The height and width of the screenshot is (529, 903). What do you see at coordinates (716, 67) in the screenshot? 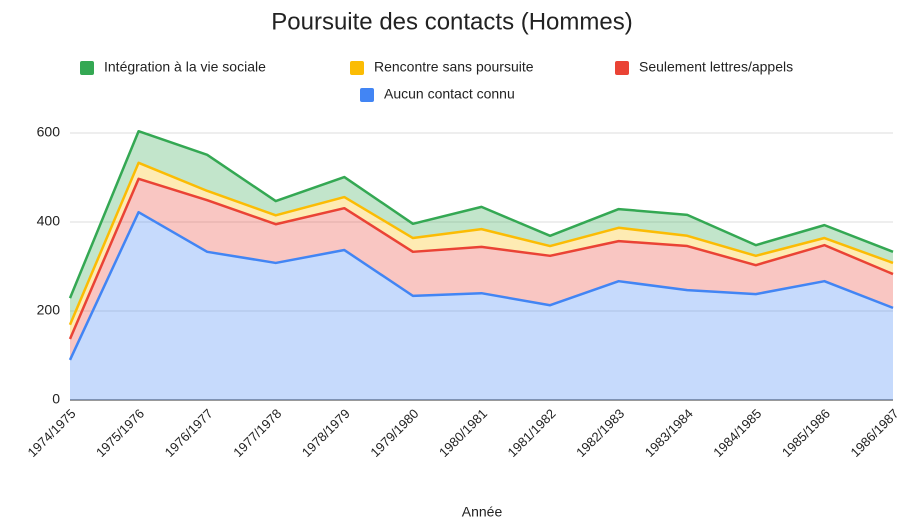
I see `legend-label: Seulement lettres/appels` at bounding box center [716, 67].